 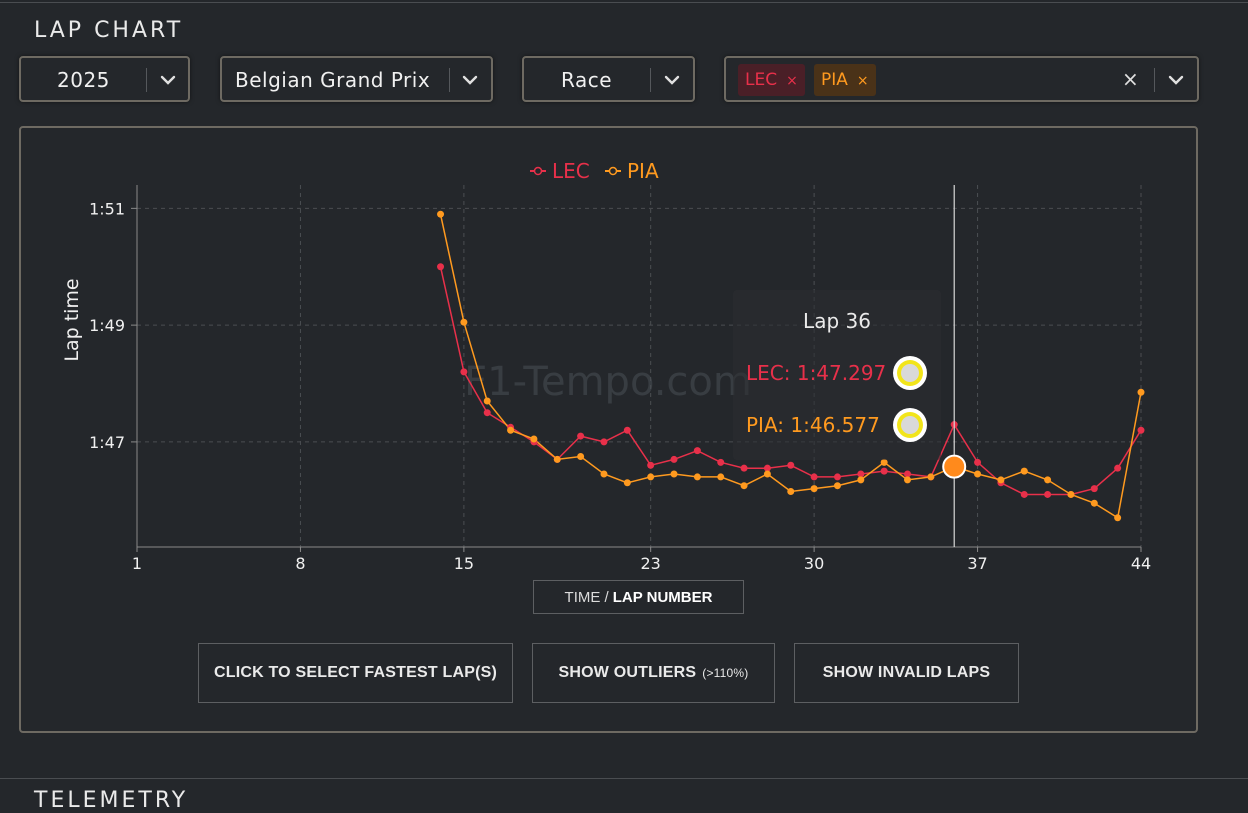 I want to click on select-separator, so click(x=449, y=80).